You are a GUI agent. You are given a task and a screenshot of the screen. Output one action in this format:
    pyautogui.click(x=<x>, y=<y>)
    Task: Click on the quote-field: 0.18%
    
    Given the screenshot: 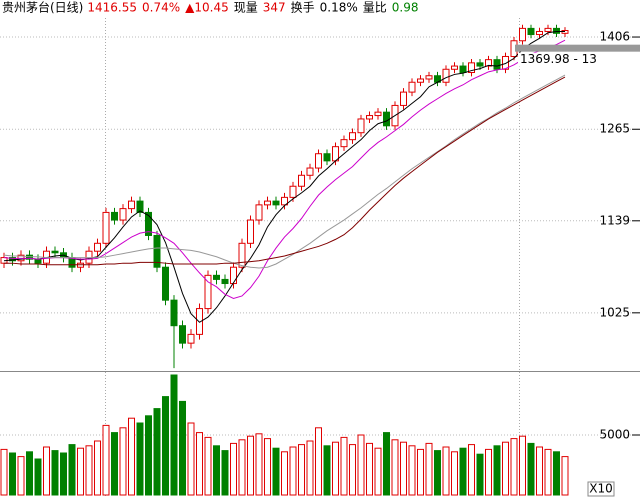 What is the action you would take?
    pyautogui.click(x=339, y=8)
    